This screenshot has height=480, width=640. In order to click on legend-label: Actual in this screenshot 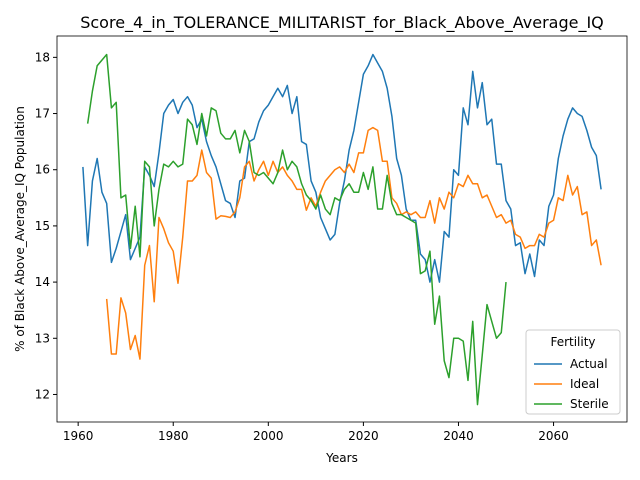, I will do `click(589, 364)`.